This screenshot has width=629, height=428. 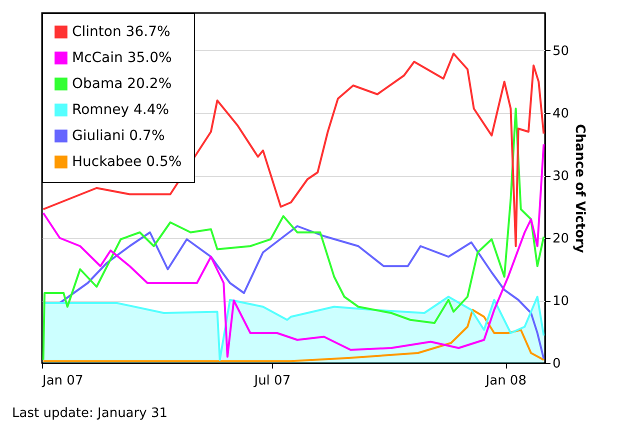 I want to click on y-tick-label: 50, so click(x=561, y=51).